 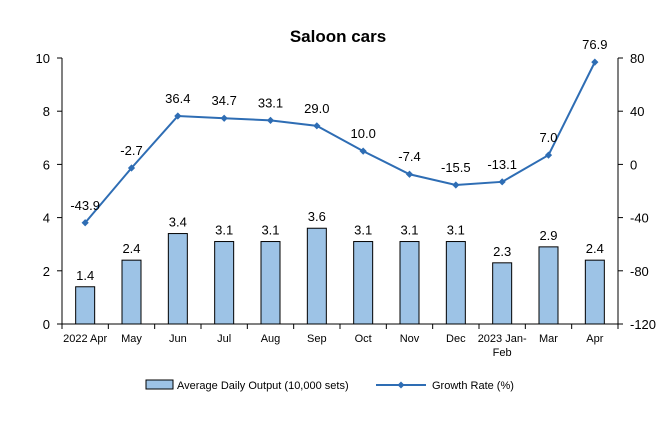 I want to click on right-y-tick-label: -120, so click(x=643, y=324).